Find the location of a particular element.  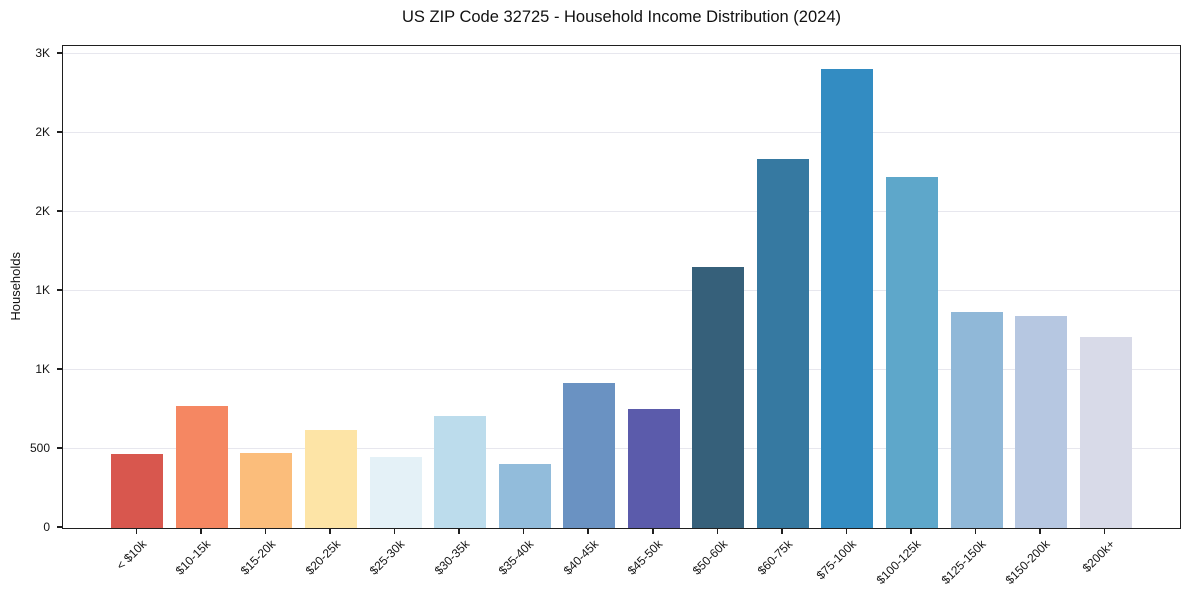

bar-20-25k is located at coordinates (330, 479).